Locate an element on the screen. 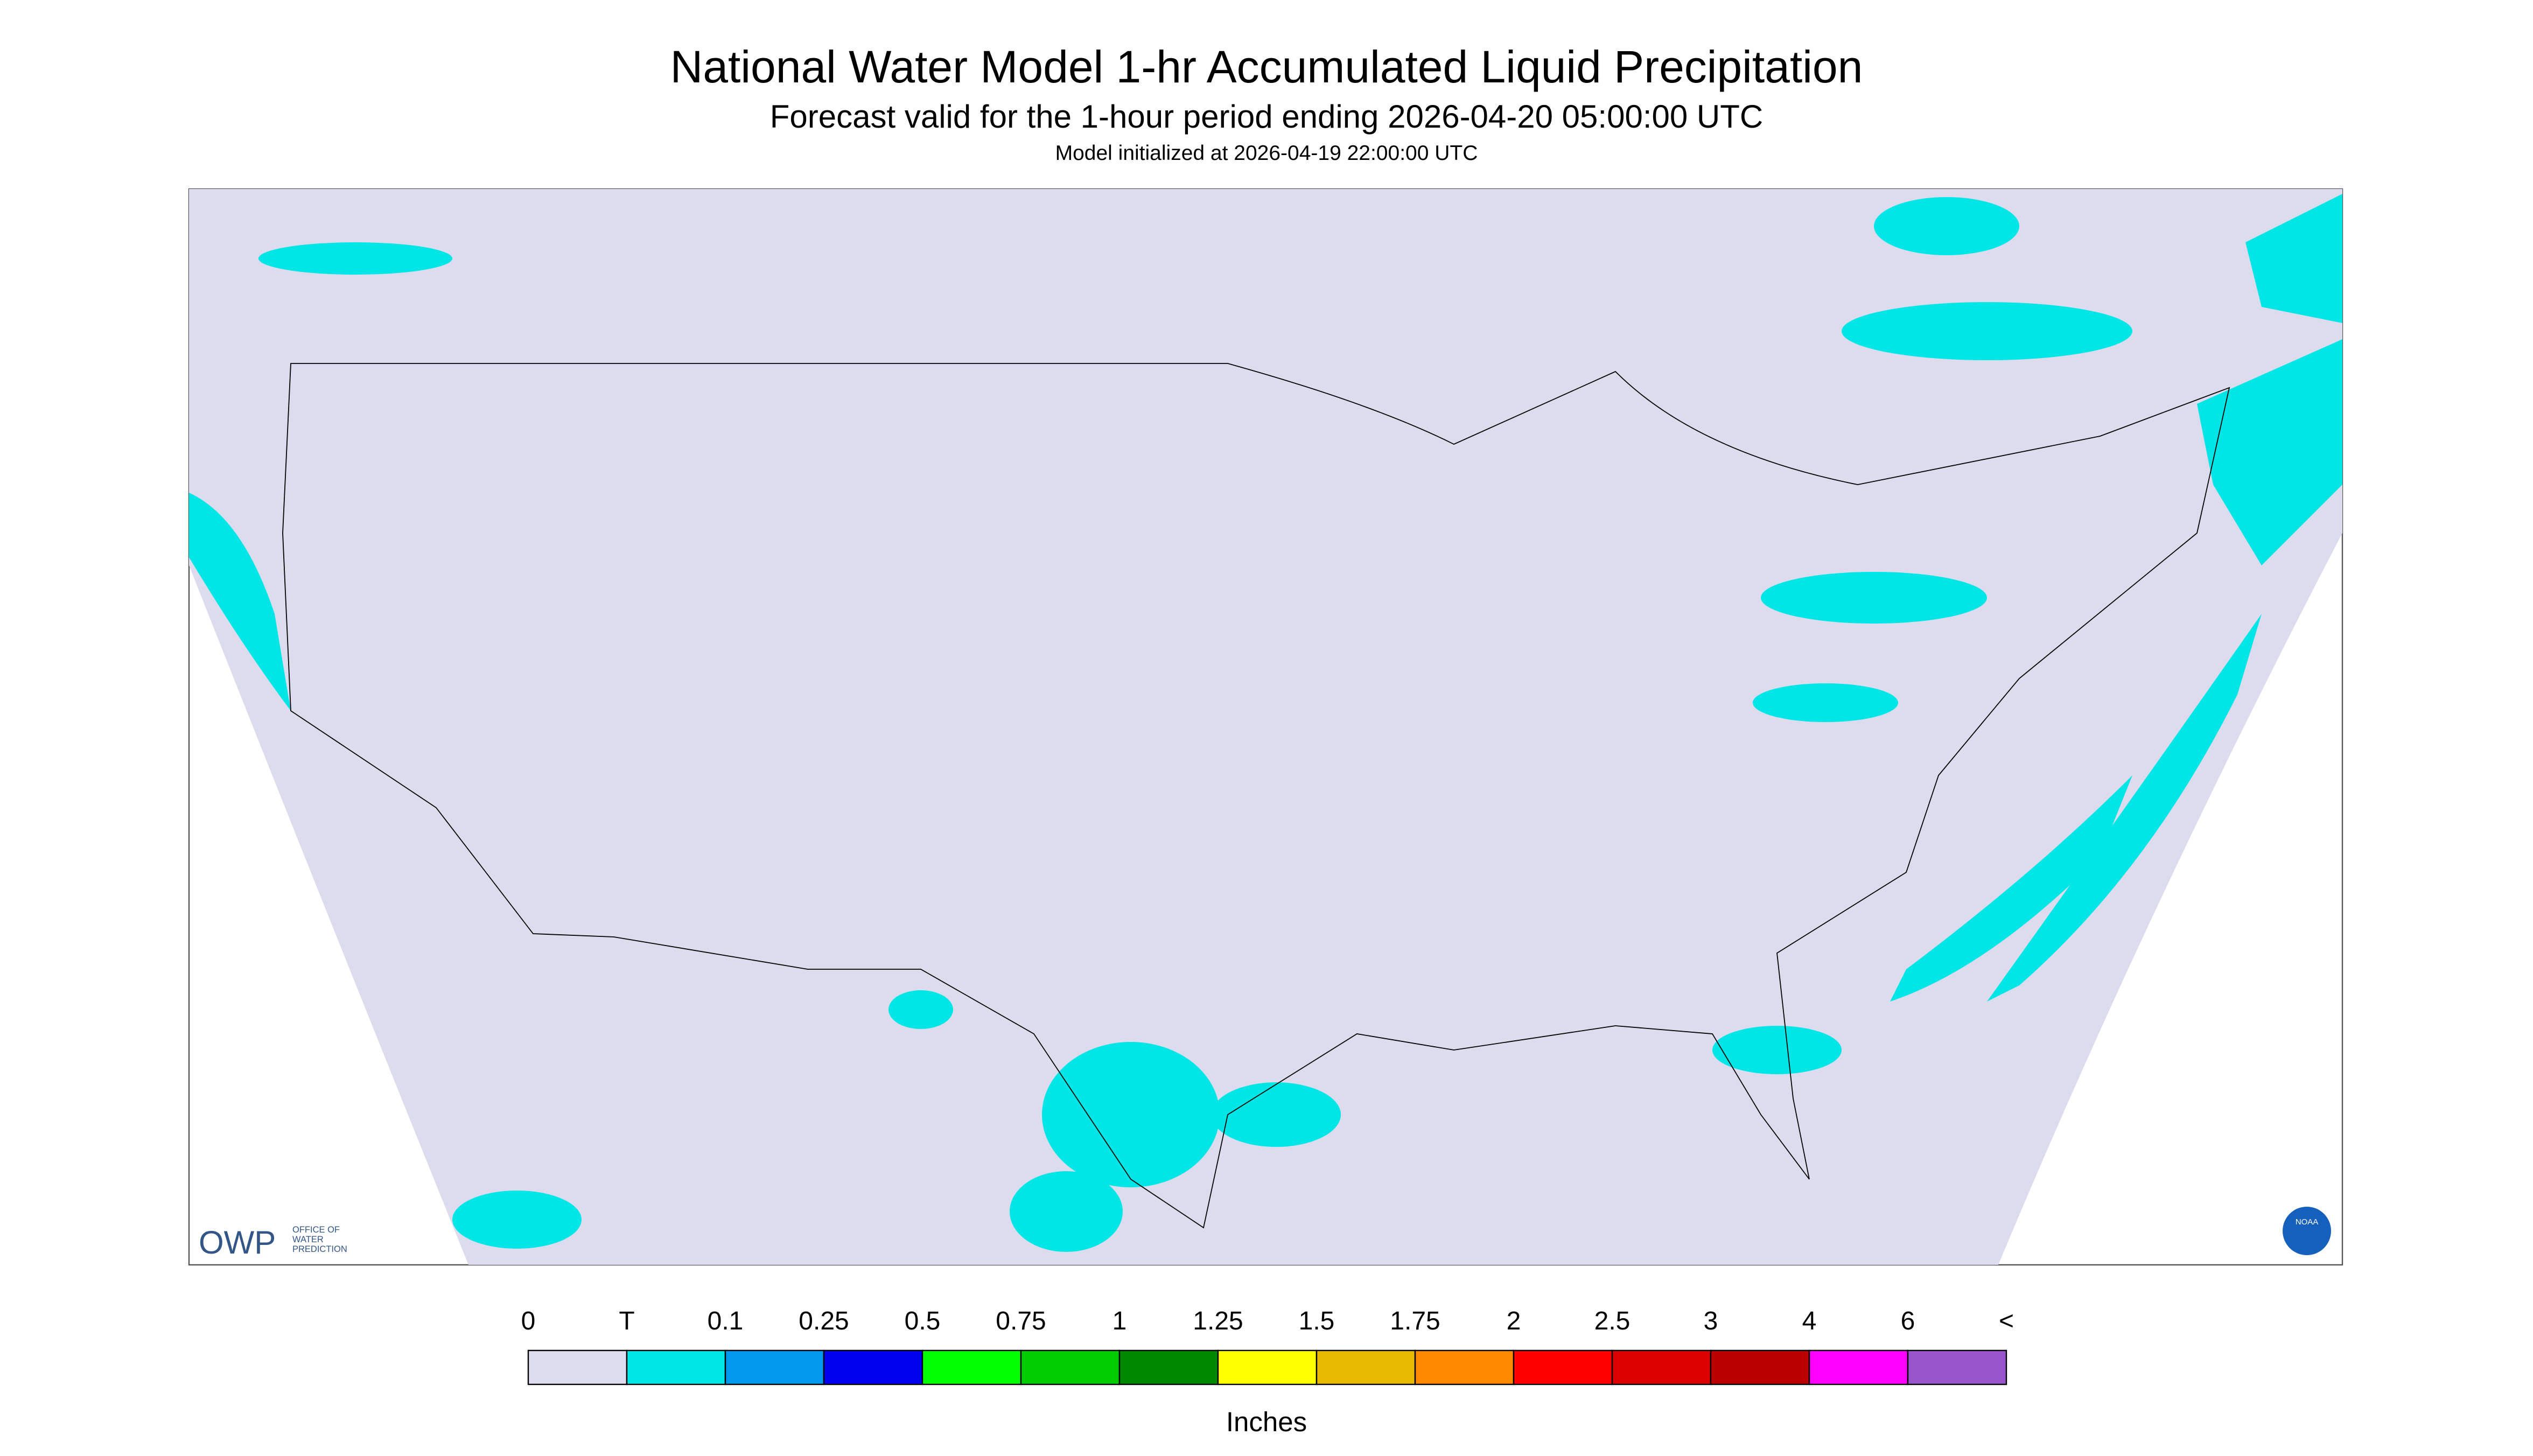  legend-label: < is located at coordinates (2006, 1321).